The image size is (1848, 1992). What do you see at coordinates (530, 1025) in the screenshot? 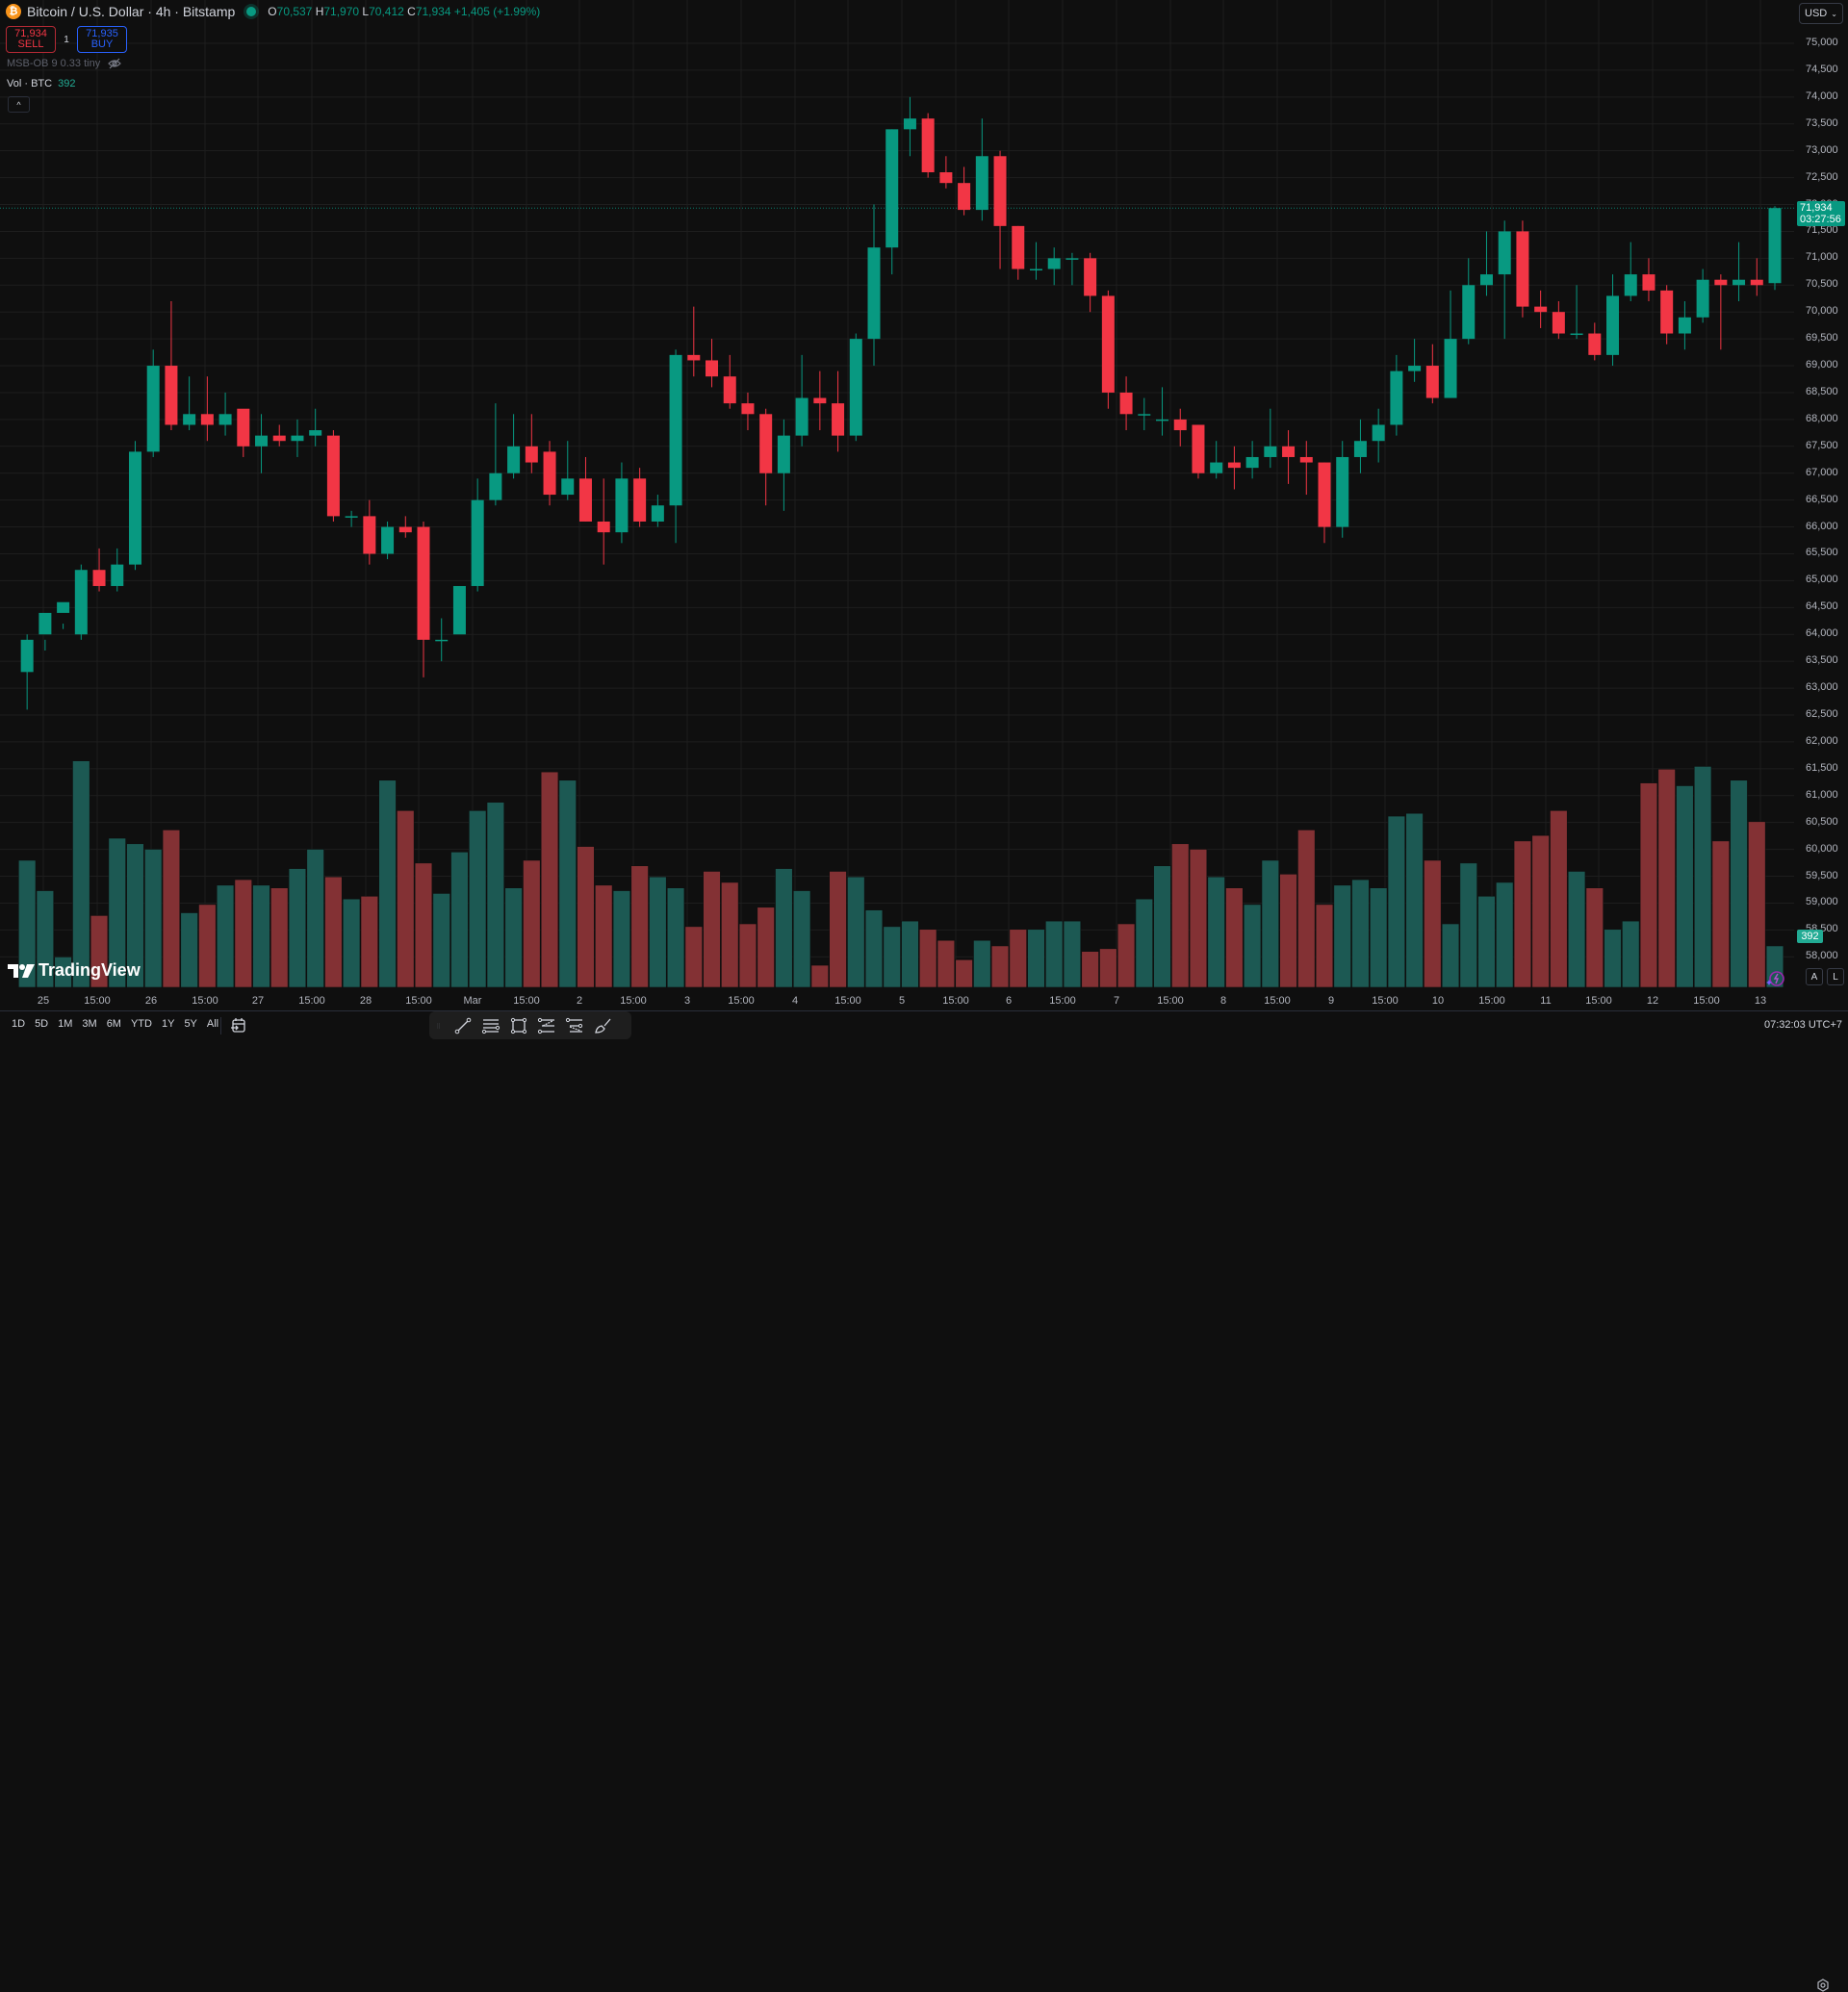
I see `drawing-favorites-toolbar` at bounding box center [530, 1025].